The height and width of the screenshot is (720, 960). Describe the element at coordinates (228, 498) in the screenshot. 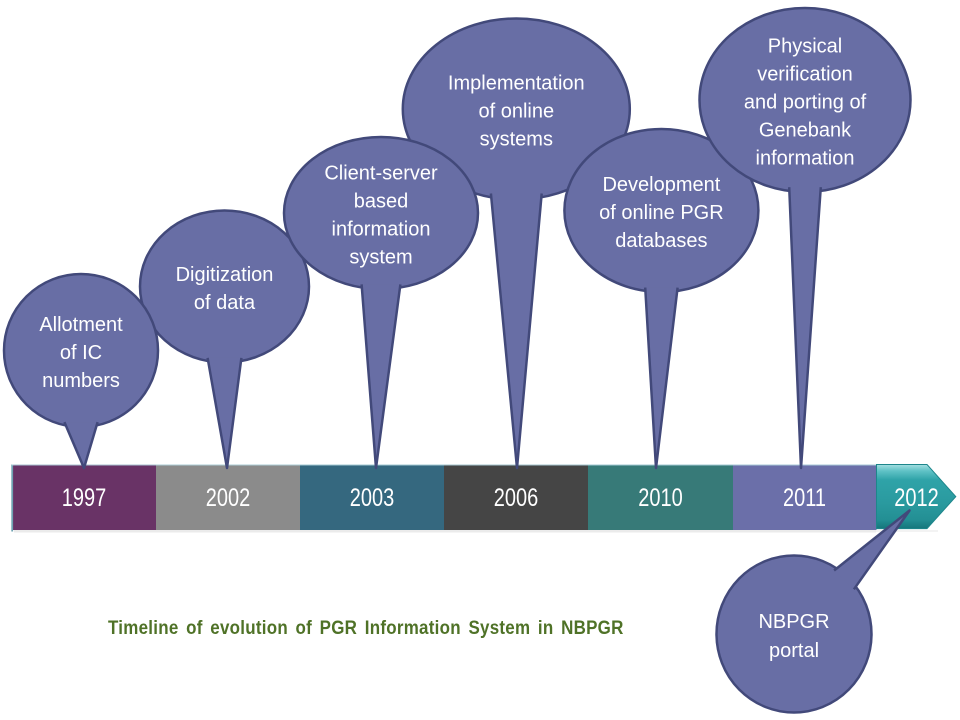

I see `svg-text: 2002` at that location.